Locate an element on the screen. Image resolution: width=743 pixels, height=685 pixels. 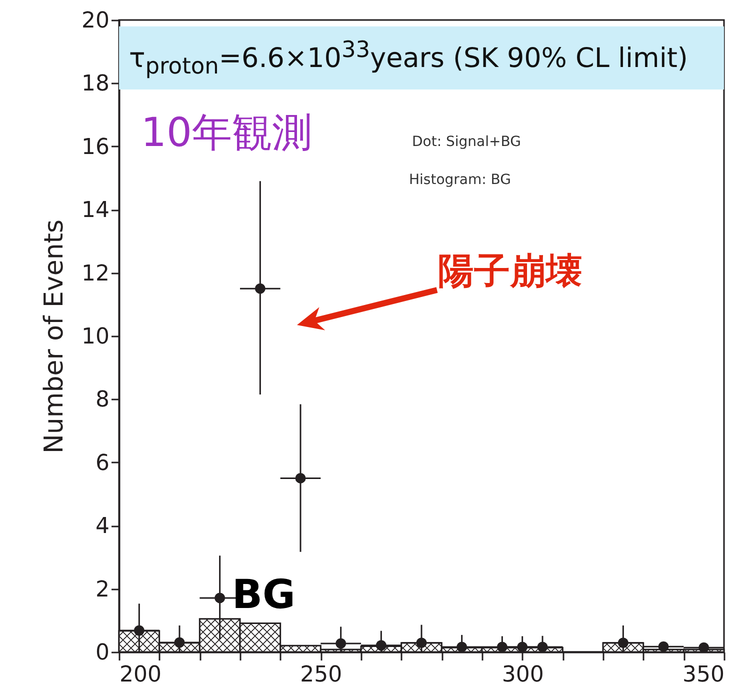
y-tick-label: 2 is located at coordinates (103, 589).